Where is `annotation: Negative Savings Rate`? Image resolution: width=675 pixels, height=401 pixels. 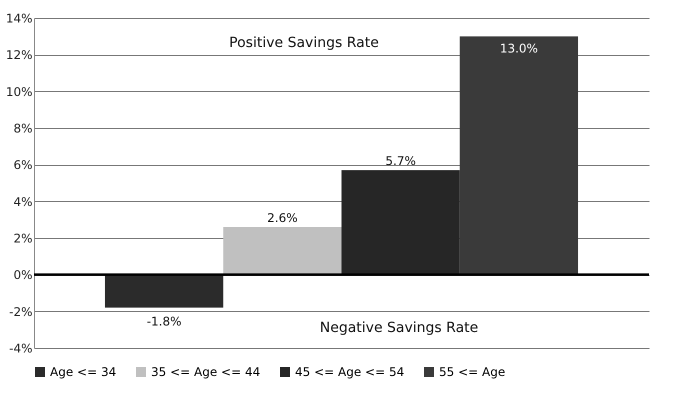 annotation: Negative Savings Rate is located at coordinates (399, 328).